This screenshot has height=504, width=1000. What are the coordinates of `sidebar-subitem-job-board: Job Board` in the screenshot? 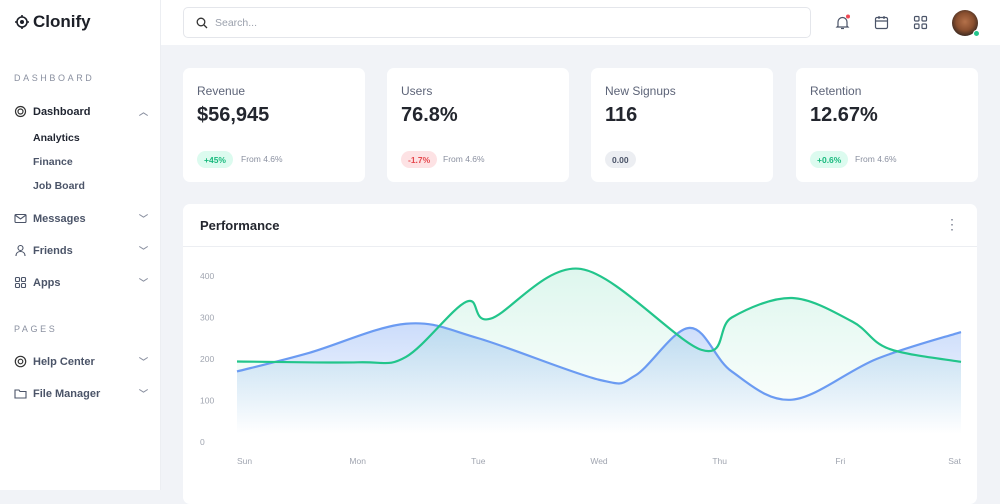 It's located at (59, 186).